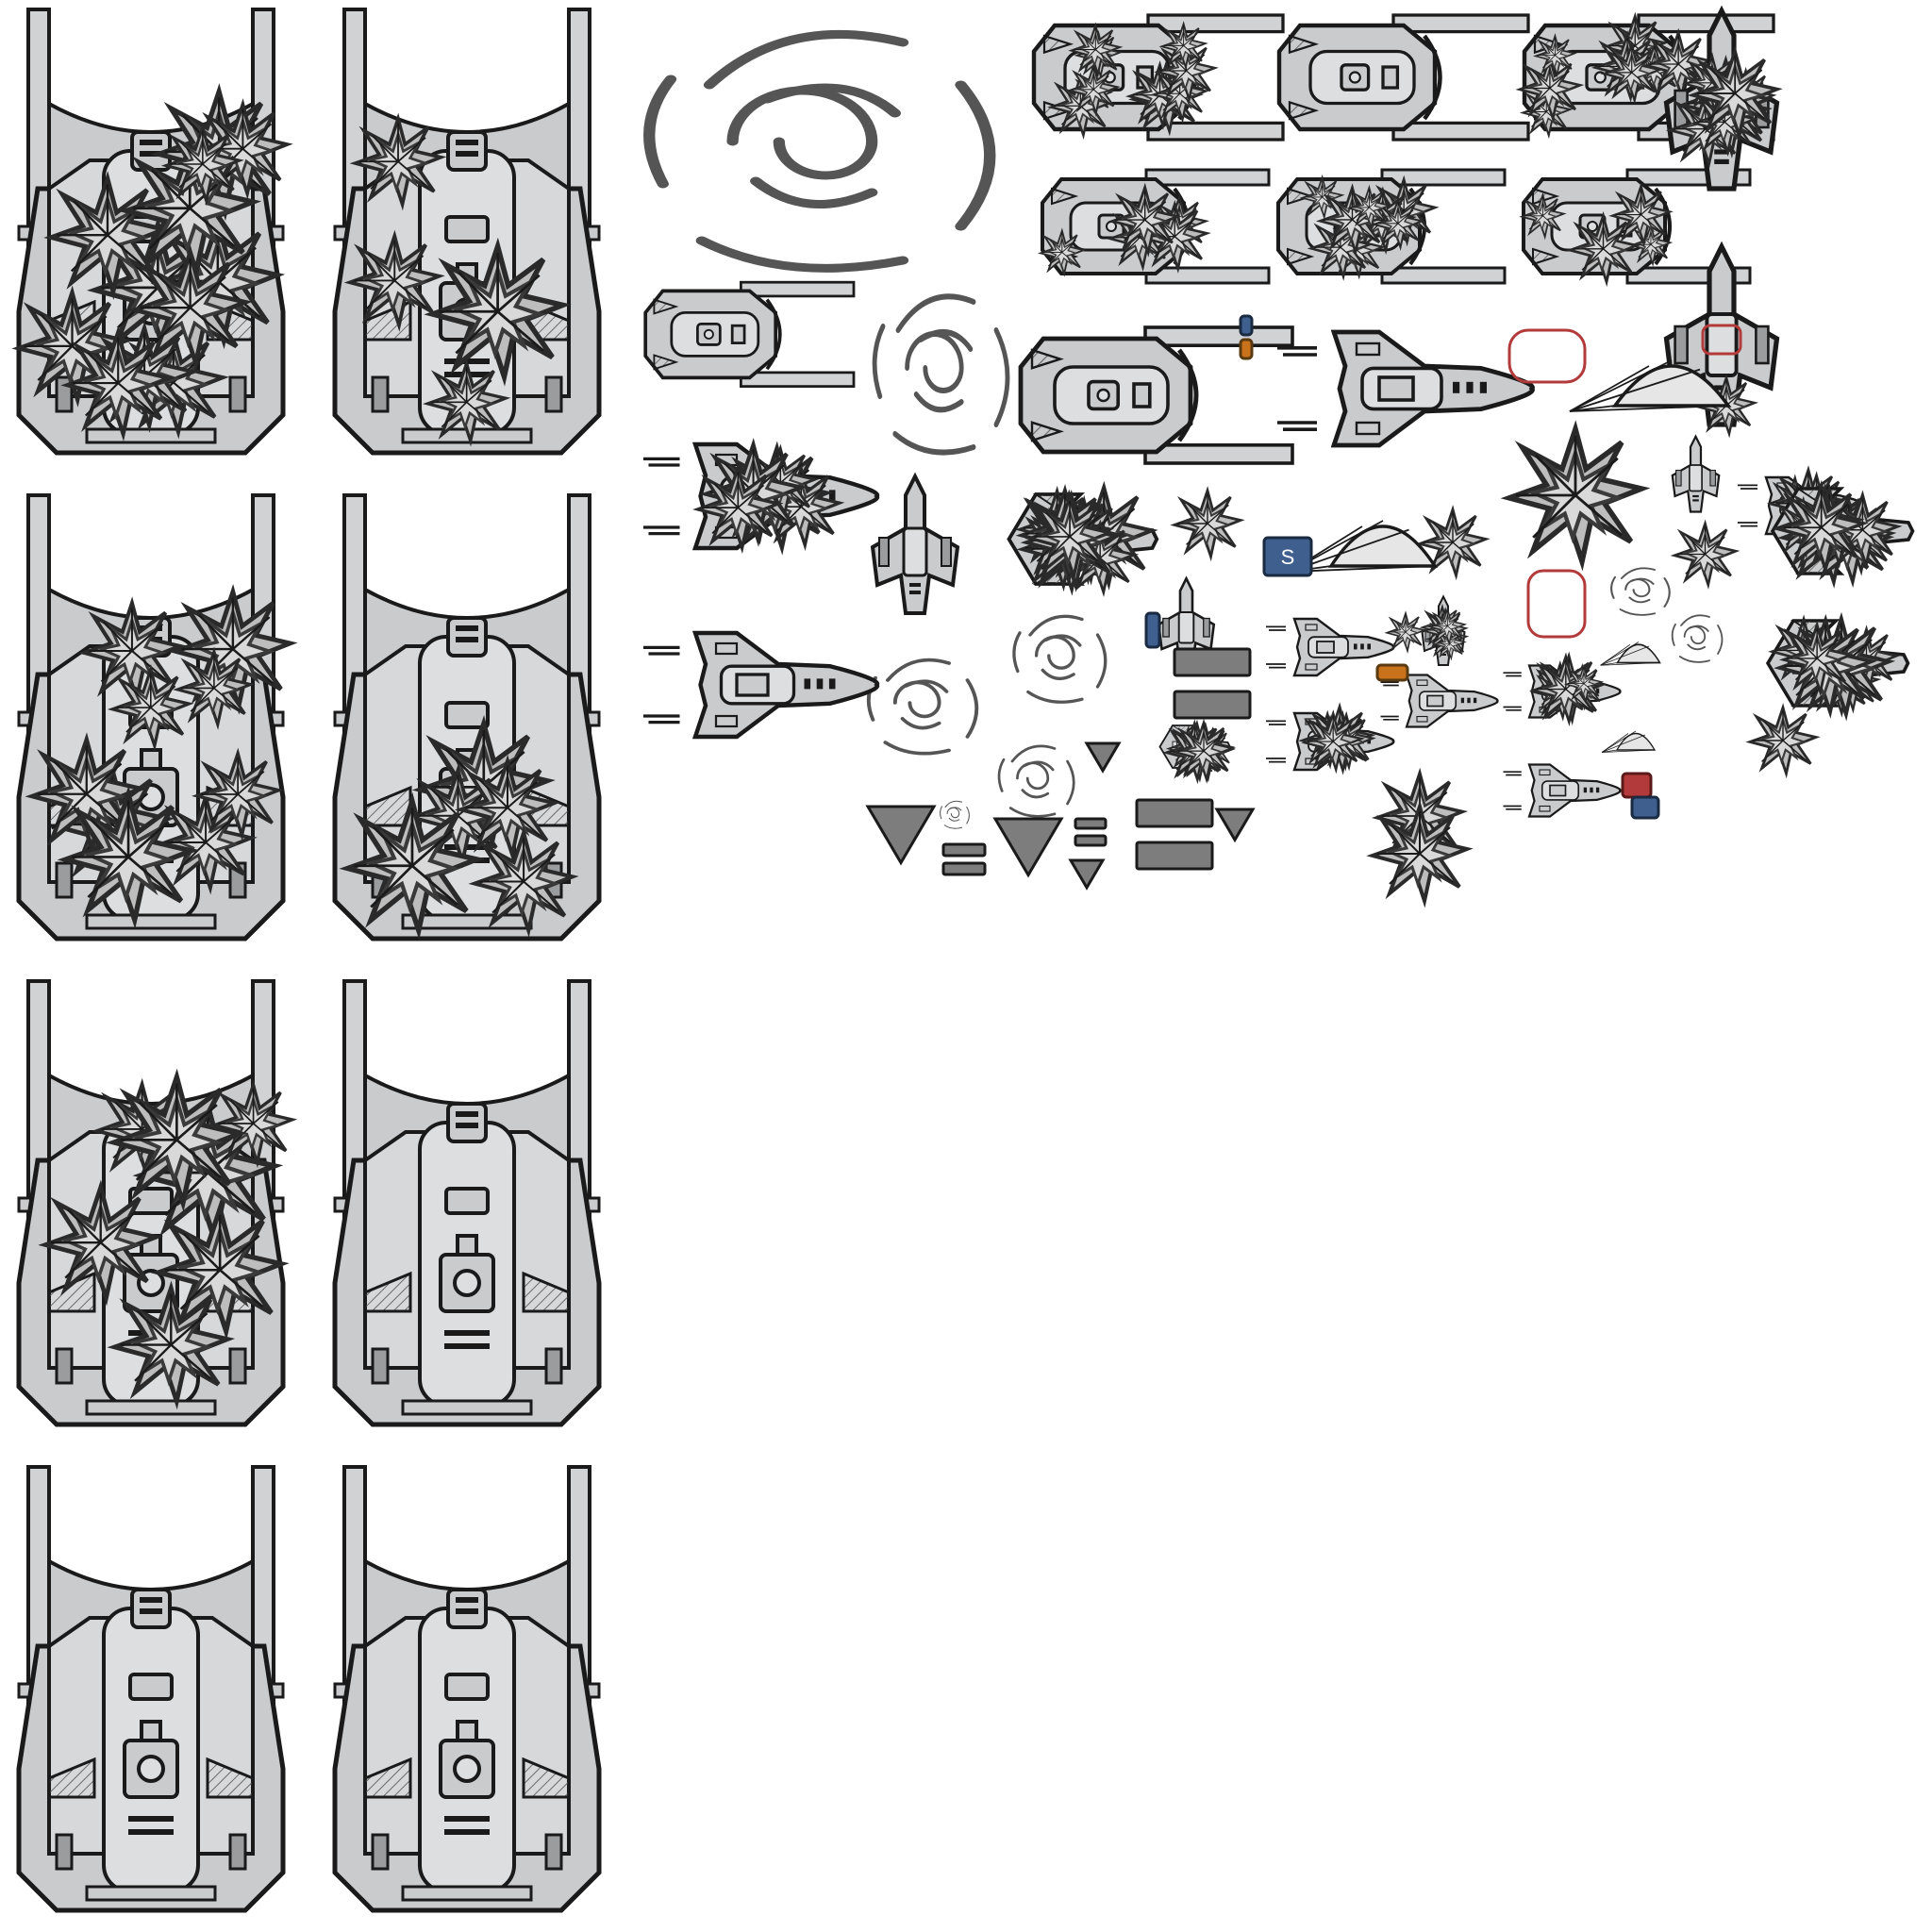 This screenshot has width=1932, height=1932. What do you see at coordinates (922, 707) in the screenshot?
I see `smoke-cloud-small` at bounding box center [922, 707].